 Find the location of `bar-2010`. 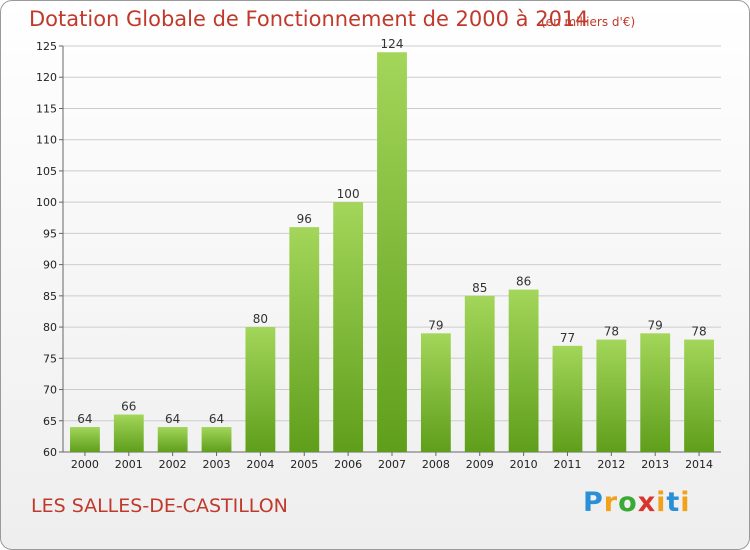

bar-2010 is located at coordinates (523, 370).